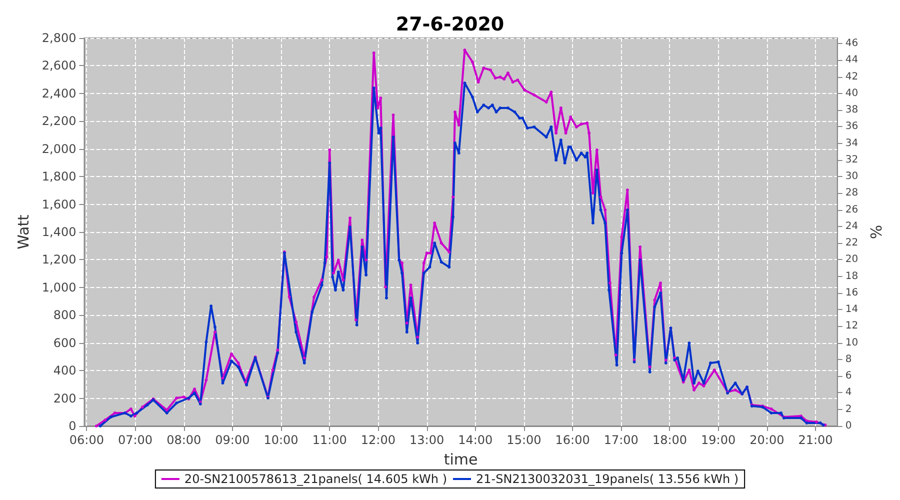 The image size is (900, 500). Describe the element at coordinates (851, 310) in the screenshot. I see `y2-tick-label: 14` at that location.